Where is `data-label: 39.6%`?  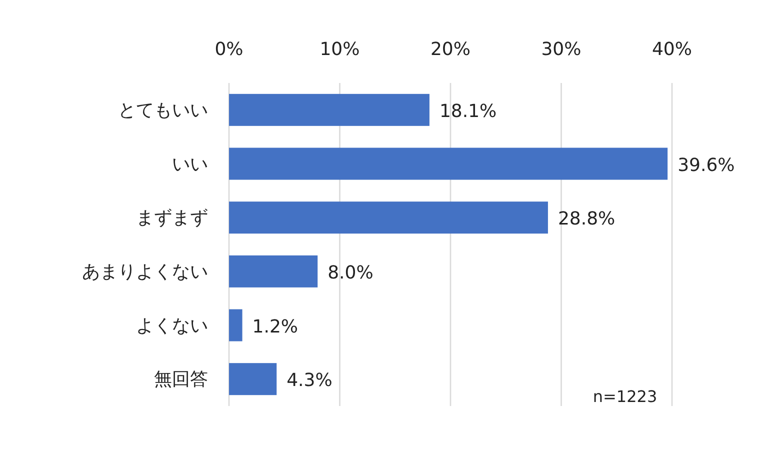 data-label: 39.6% is located at coordinates (706, 165).